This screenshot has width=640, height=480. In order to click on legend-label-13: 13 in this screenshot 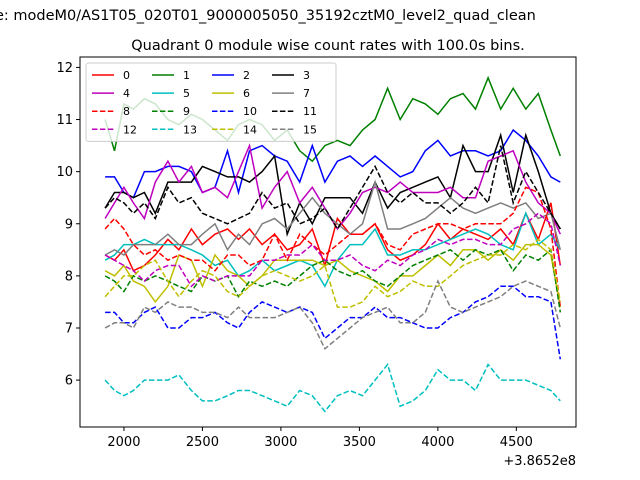, I will do `click(190, 129)`.